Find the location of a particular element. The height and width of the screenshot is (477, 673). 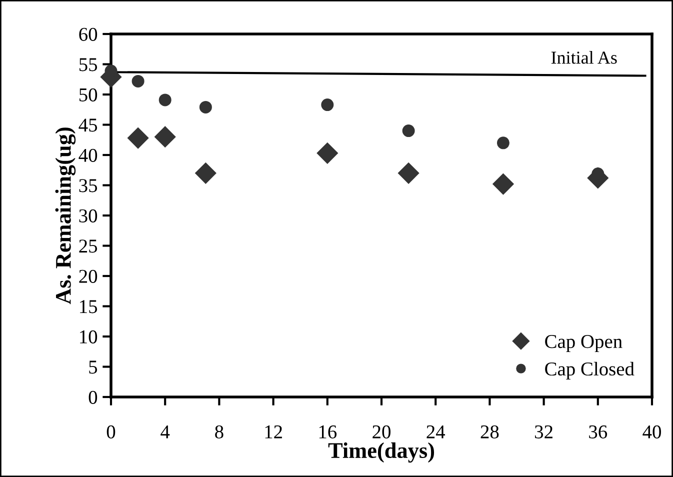

x-tick-label: 20 is located at coordinates (381, 431).